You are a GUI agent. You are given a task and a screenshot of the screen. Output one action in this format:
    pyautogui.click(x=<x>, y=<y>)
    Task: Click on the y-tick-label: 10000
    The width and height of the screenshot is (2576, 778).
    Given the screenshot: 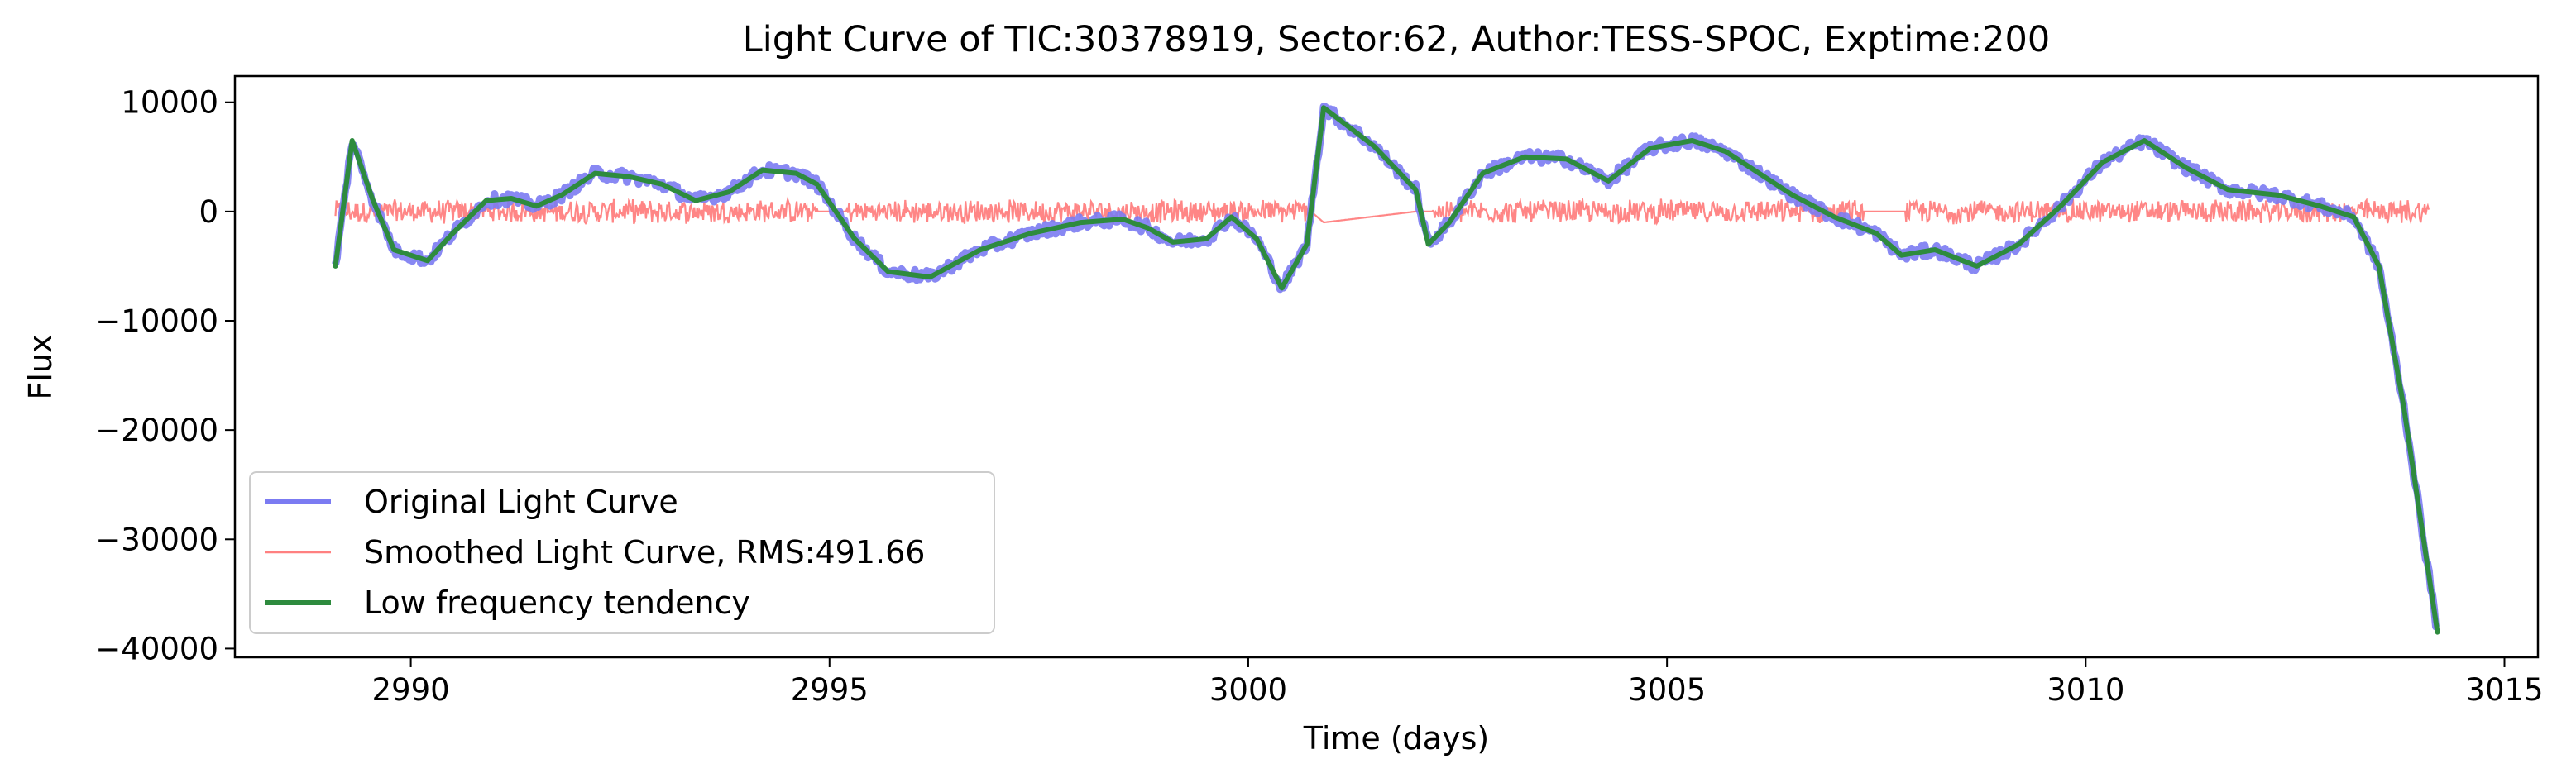 What is the action you would take?
    pyautogui.click(x=169, y=103)
    